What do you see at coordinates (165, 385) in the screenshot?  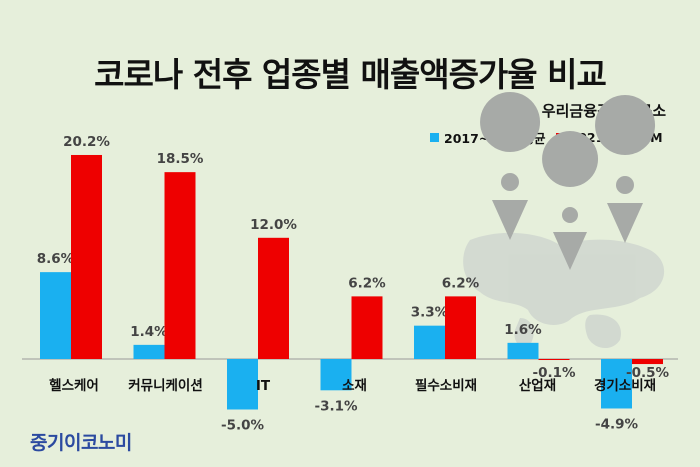 I see `category-label-1: 커뮤니케이션` at bounding box center [165, 385].